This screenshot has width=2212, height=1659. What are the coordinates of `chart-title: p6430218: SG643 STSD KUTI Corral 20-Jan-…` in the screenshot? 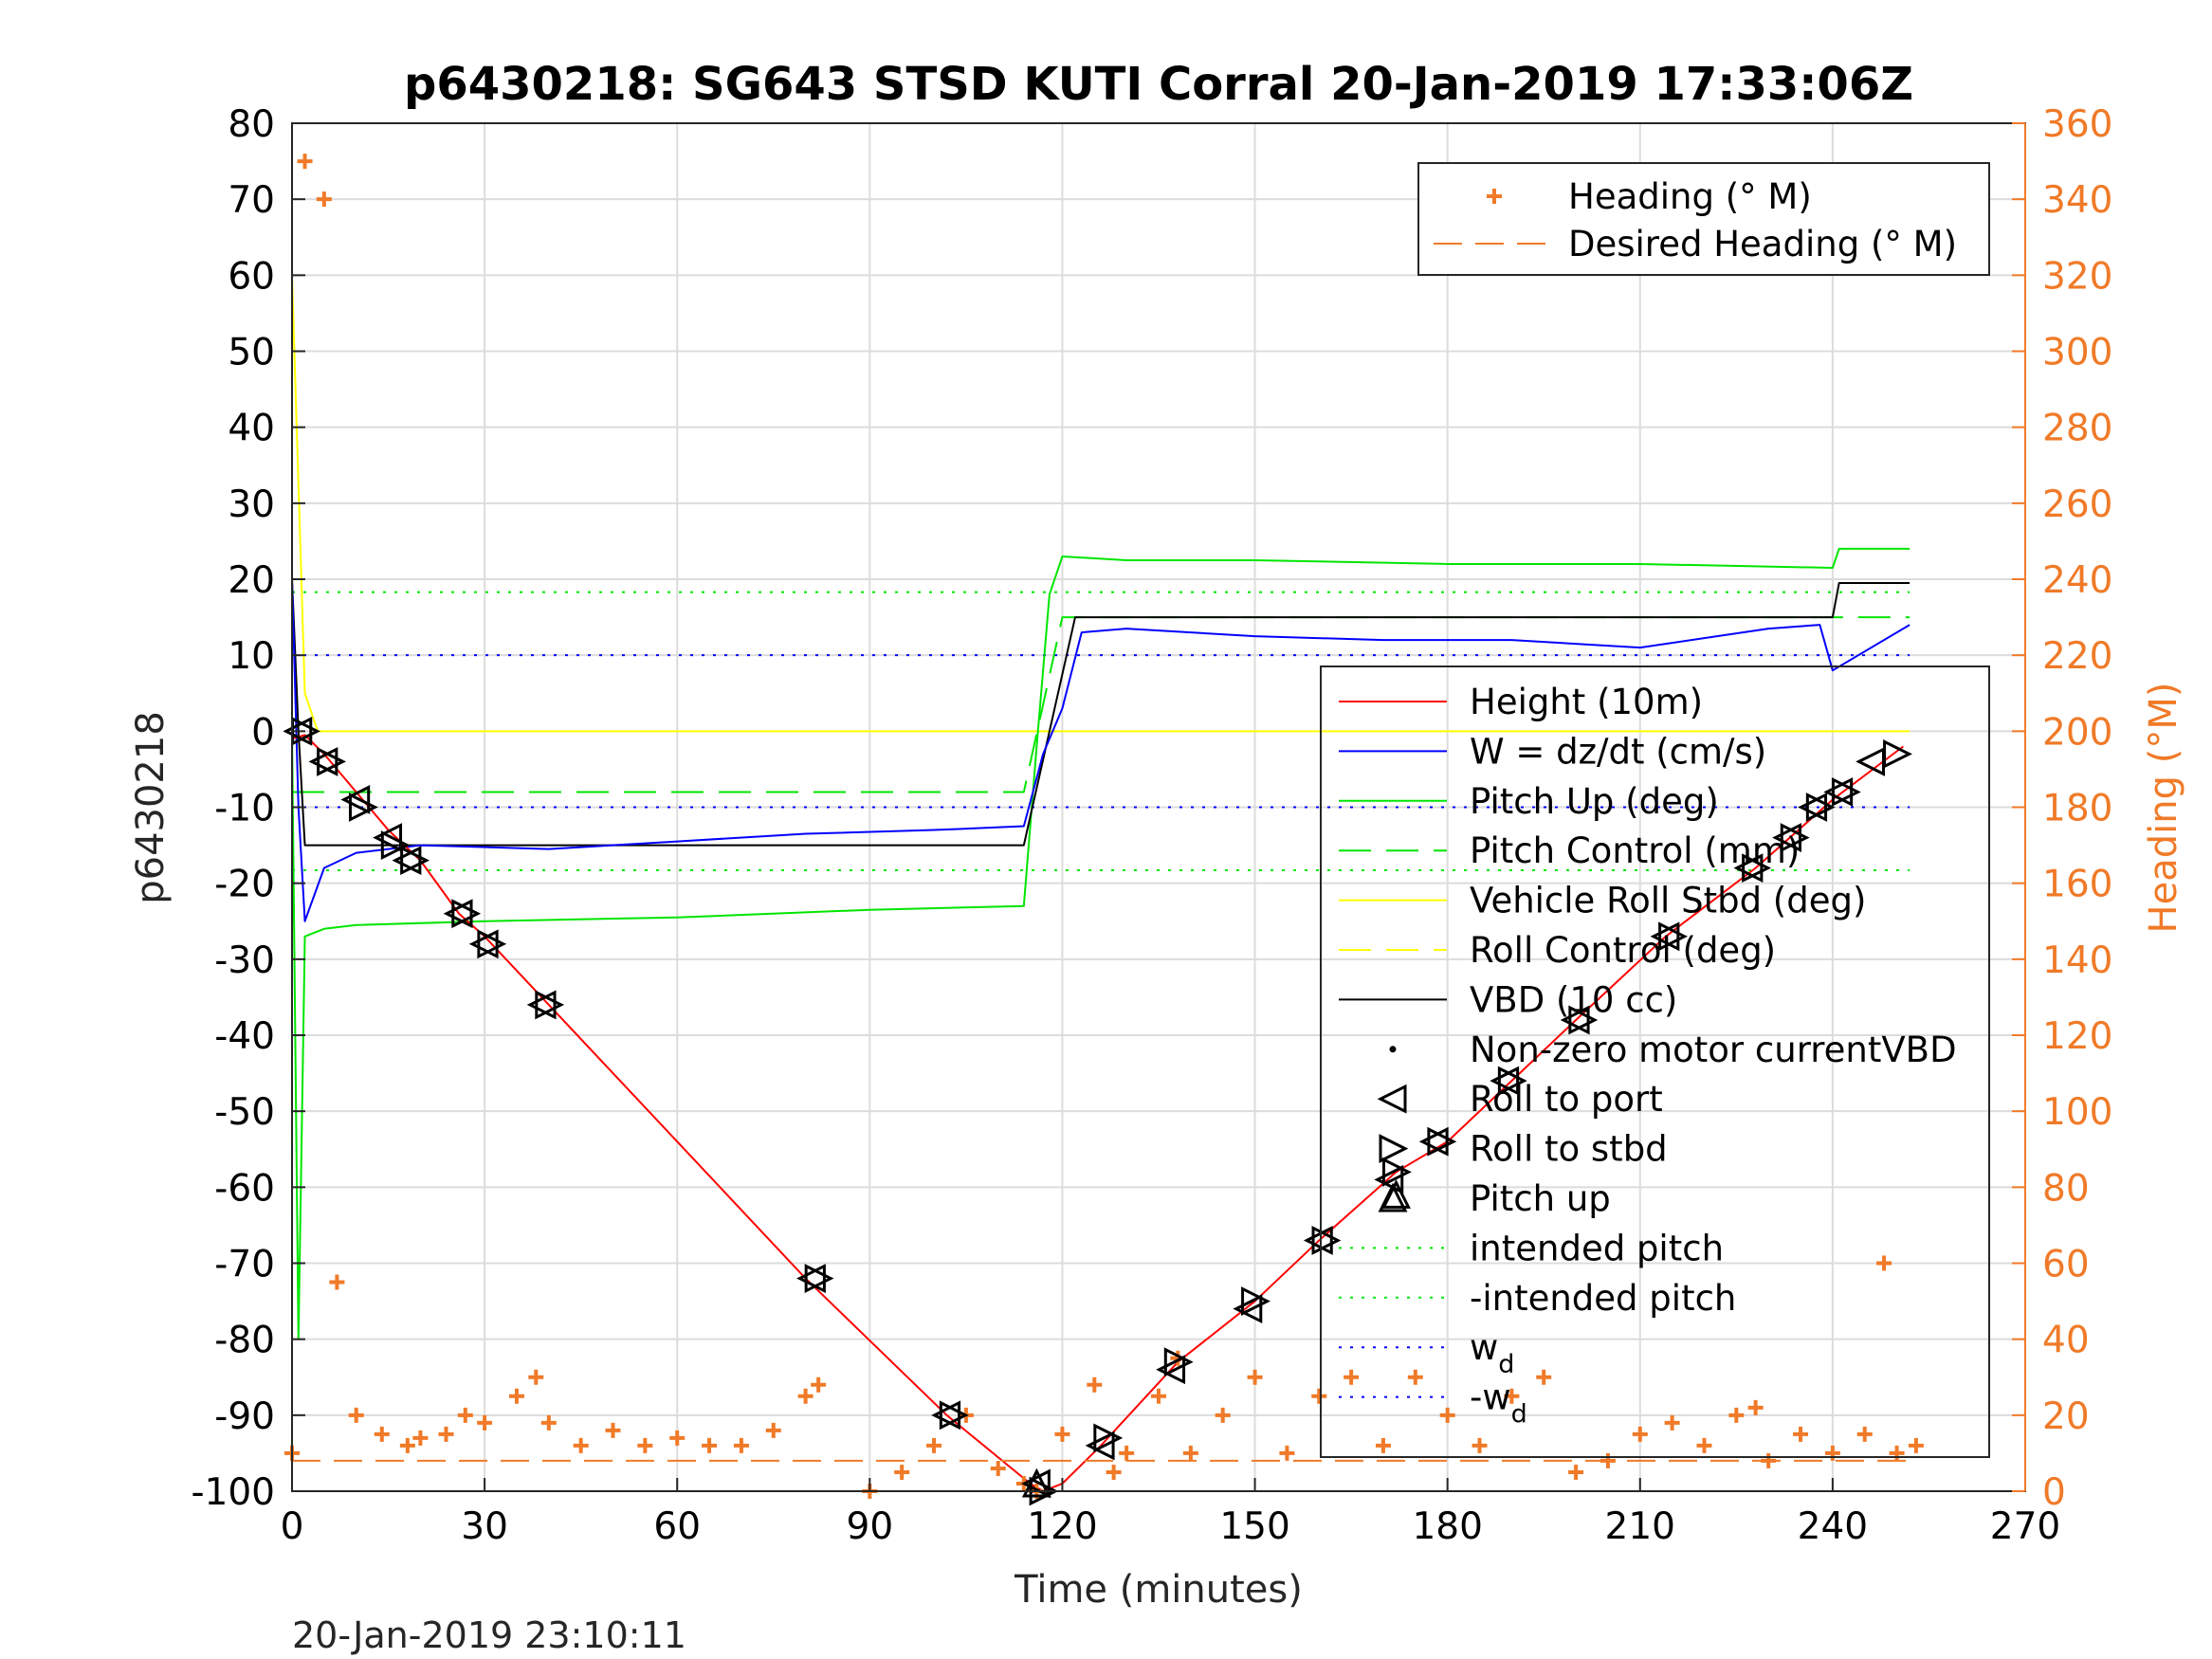 It's located at (1158, 84).